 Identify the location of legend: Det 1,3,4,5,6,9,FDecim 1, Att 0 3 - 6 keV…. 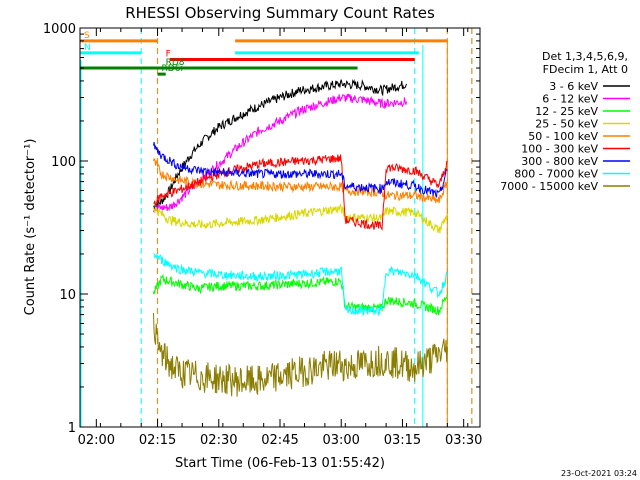
(565, 121).